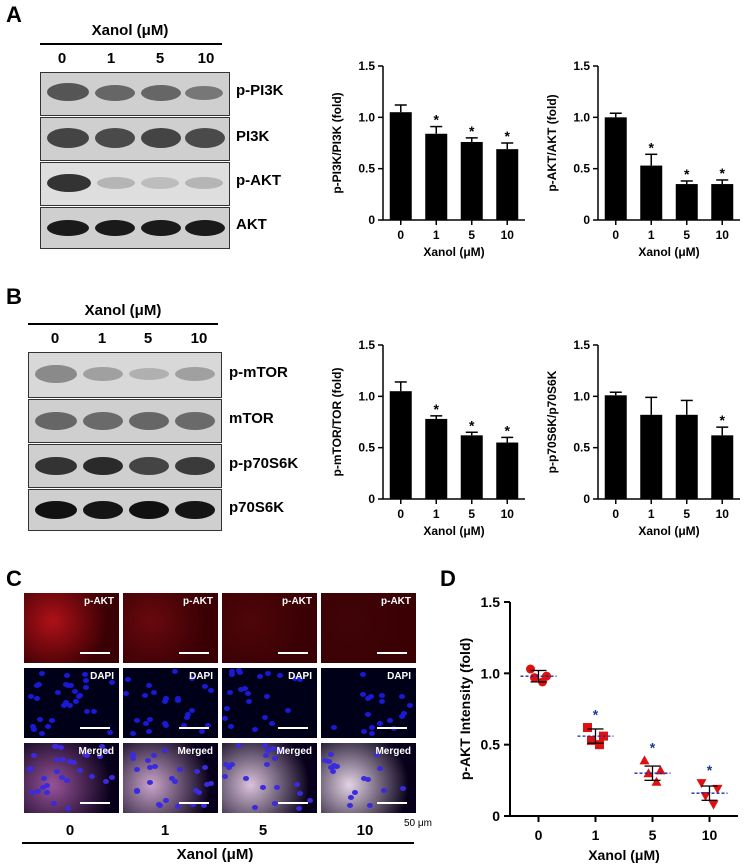 The height and width of the screenshot is (868, 750). Describe the element at coordinates (170, 628) in the screenshot. I see `micrograph-p-akt-1: p-AKT` at that location.